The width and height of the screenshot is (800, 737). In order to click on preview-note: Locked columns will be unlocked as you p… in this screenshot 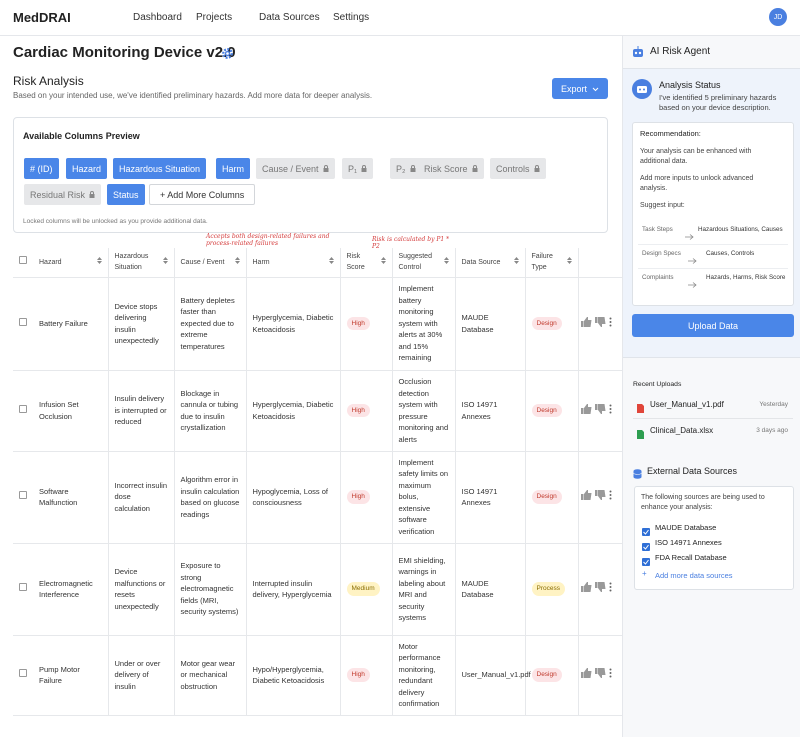, I will do `click(115, 221)`.